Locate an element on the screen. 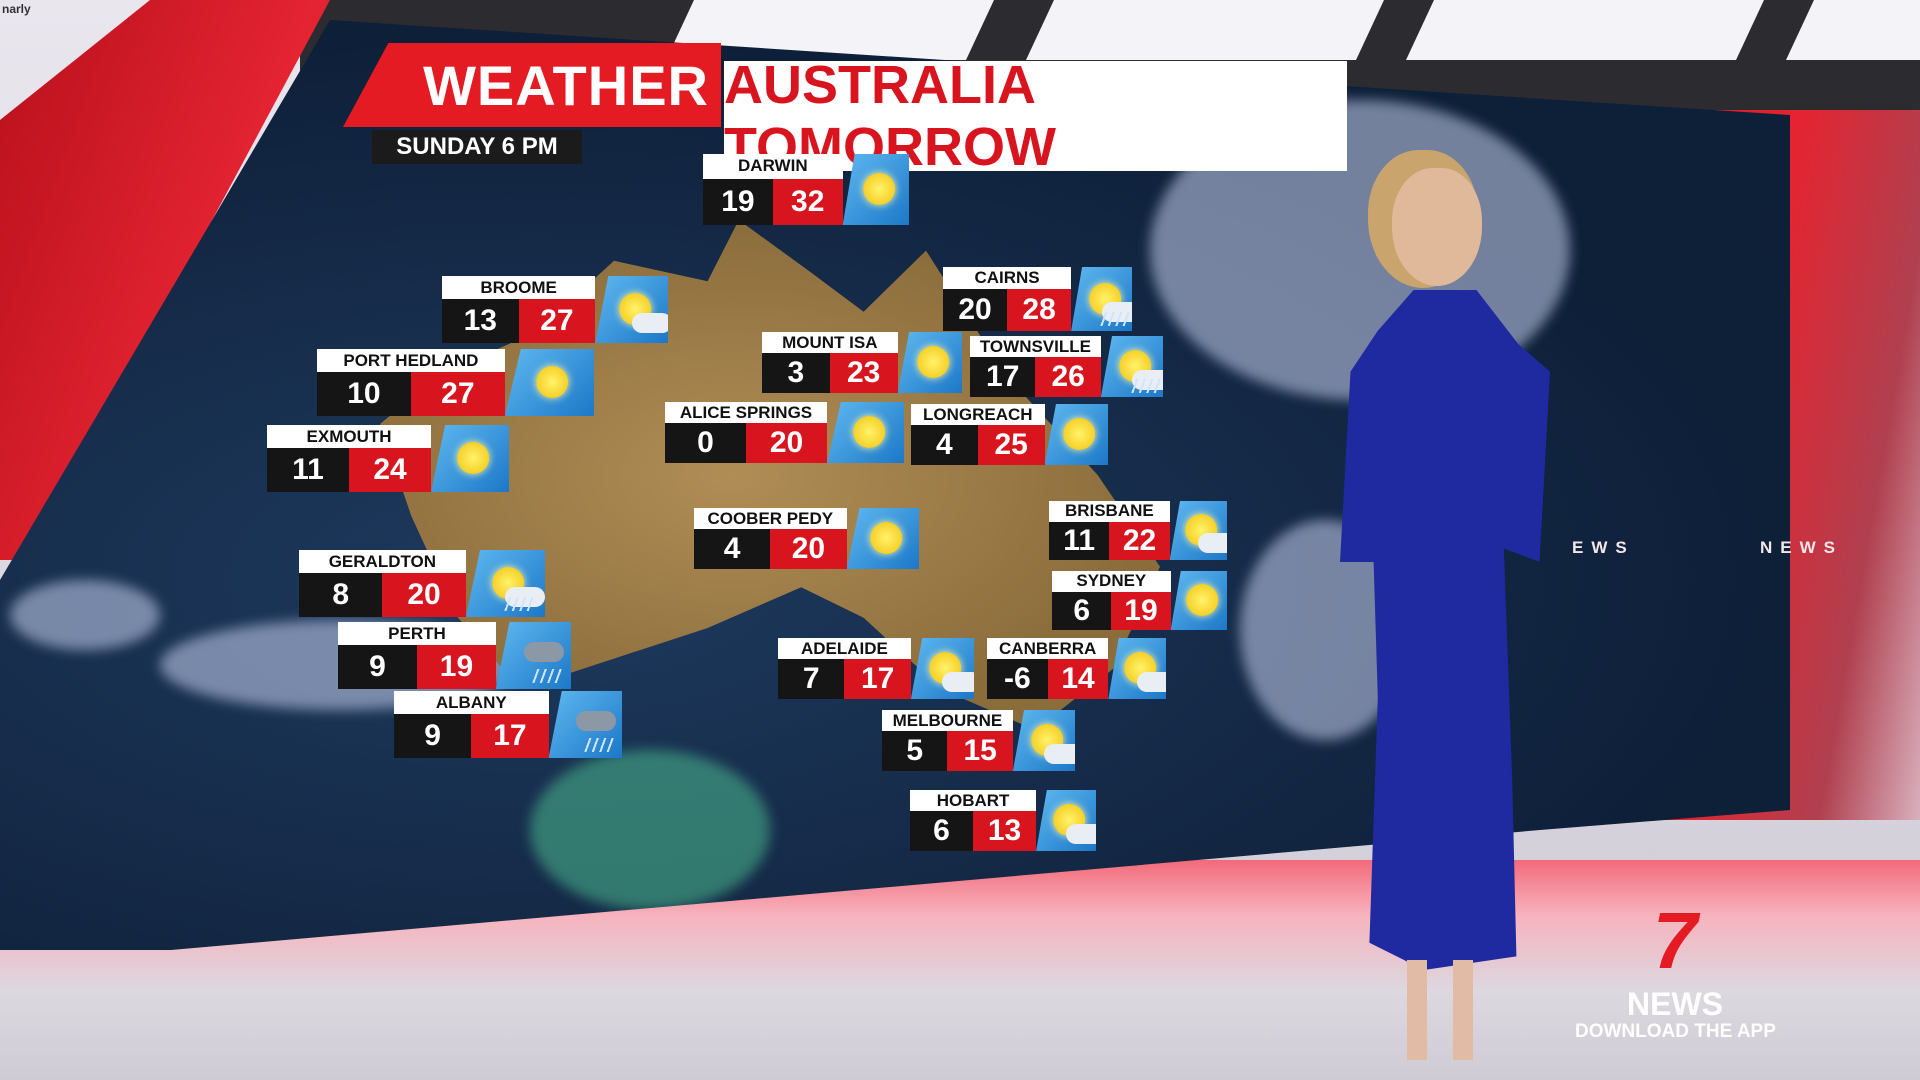 This screenshot has height=1080, width=1920. max-temp: 13 is located at coordinates (1005, 831).